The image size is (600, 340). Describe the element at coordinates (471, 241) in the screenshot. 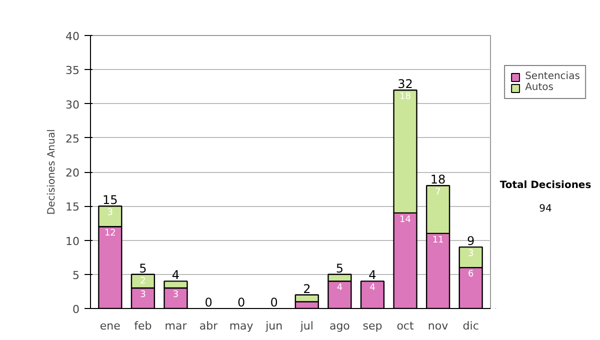

I see `total-label: 9` at that location.